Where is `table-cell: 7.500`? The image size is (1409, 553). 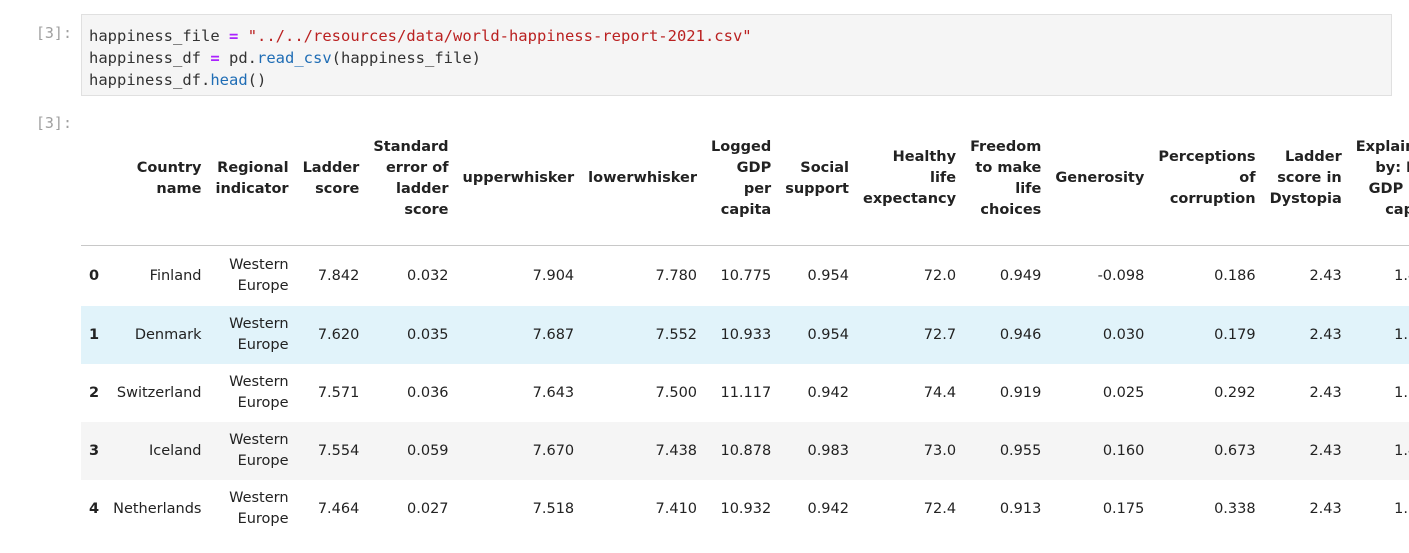
table-cell: 7.500 is located at coordinates (676, 392).